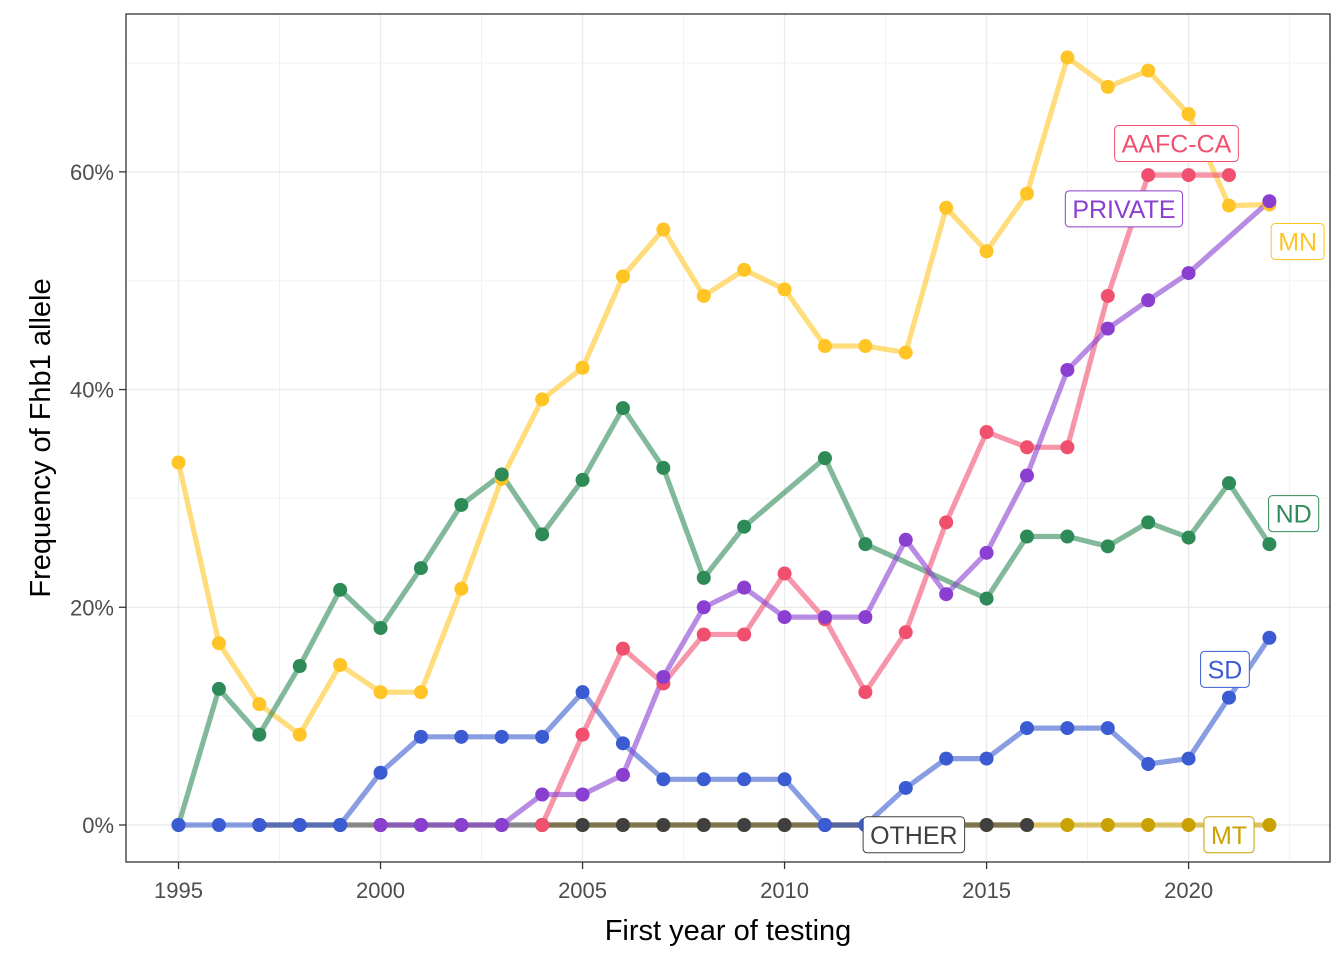  I want to click on series-label-sd: SD, so click(1225, 669).